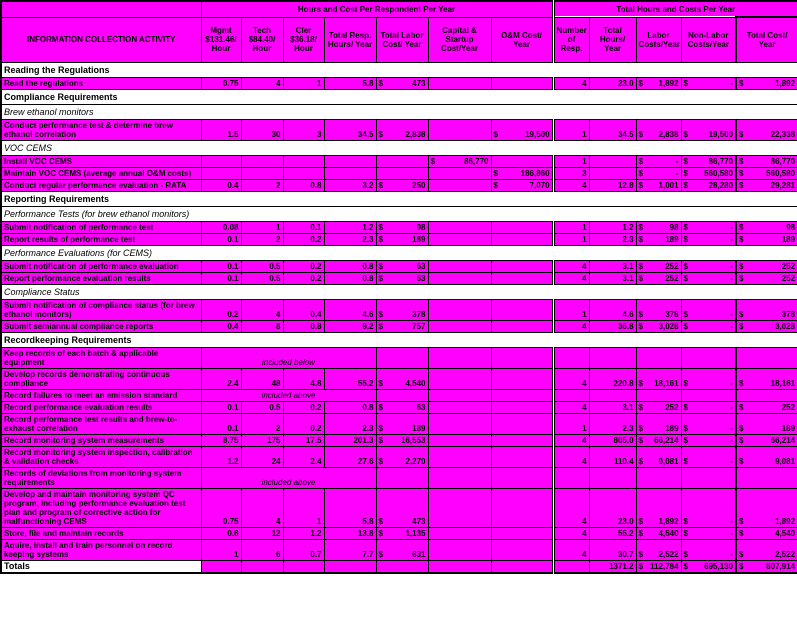 This screenshot has height=628, width=797. I want to click on cell-total-labor-cost: $189, so click(402, 239).